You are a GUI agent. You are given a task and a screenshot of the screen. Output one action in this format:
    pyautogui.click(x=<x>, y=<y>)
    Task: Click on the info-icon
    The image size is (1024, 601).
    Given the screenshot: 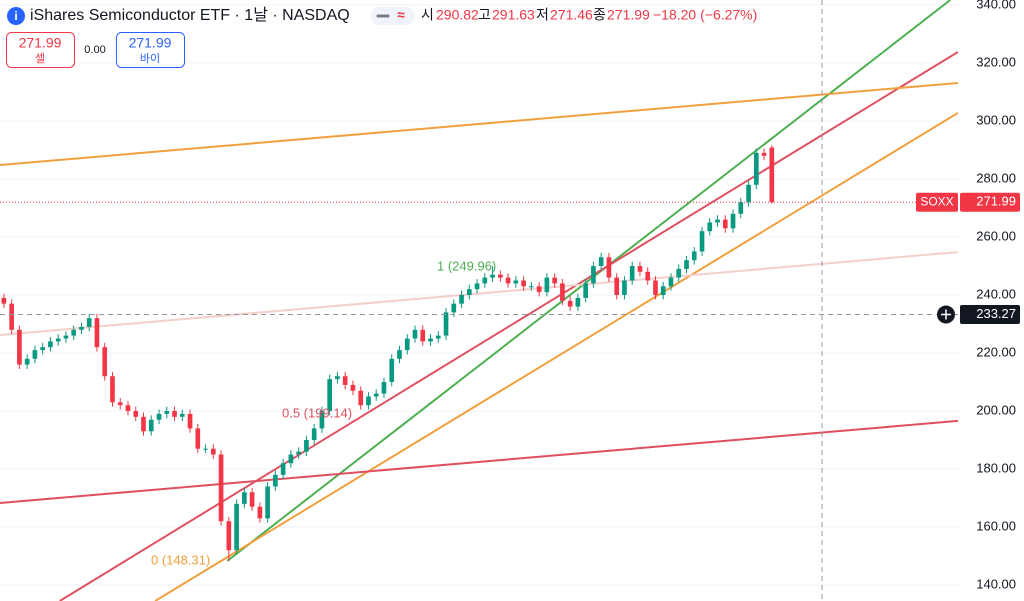 What is the action you would take?
    pyautogui.click(x=16, y=16)
    